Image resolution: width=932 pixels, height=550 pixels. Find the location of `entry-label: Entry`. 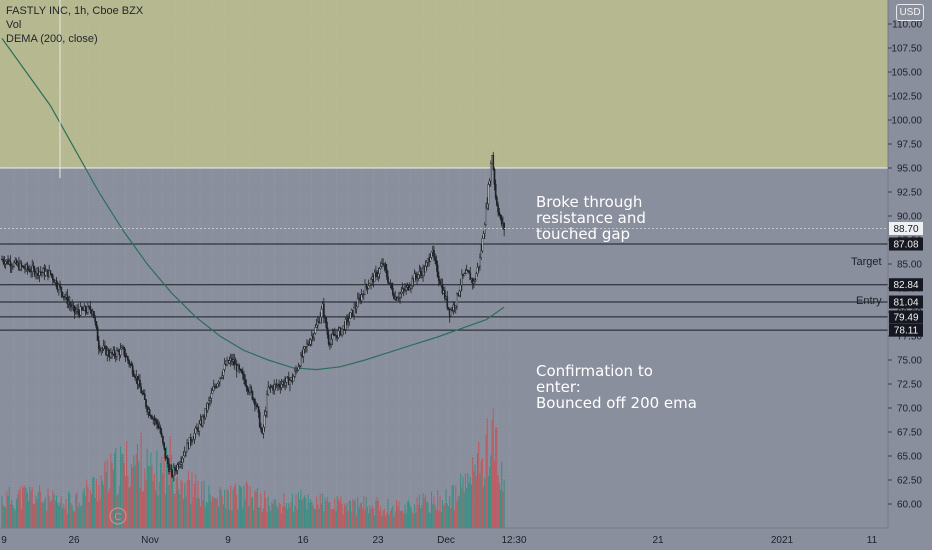

entry-label: Entry is located at coordinates (869, 301).